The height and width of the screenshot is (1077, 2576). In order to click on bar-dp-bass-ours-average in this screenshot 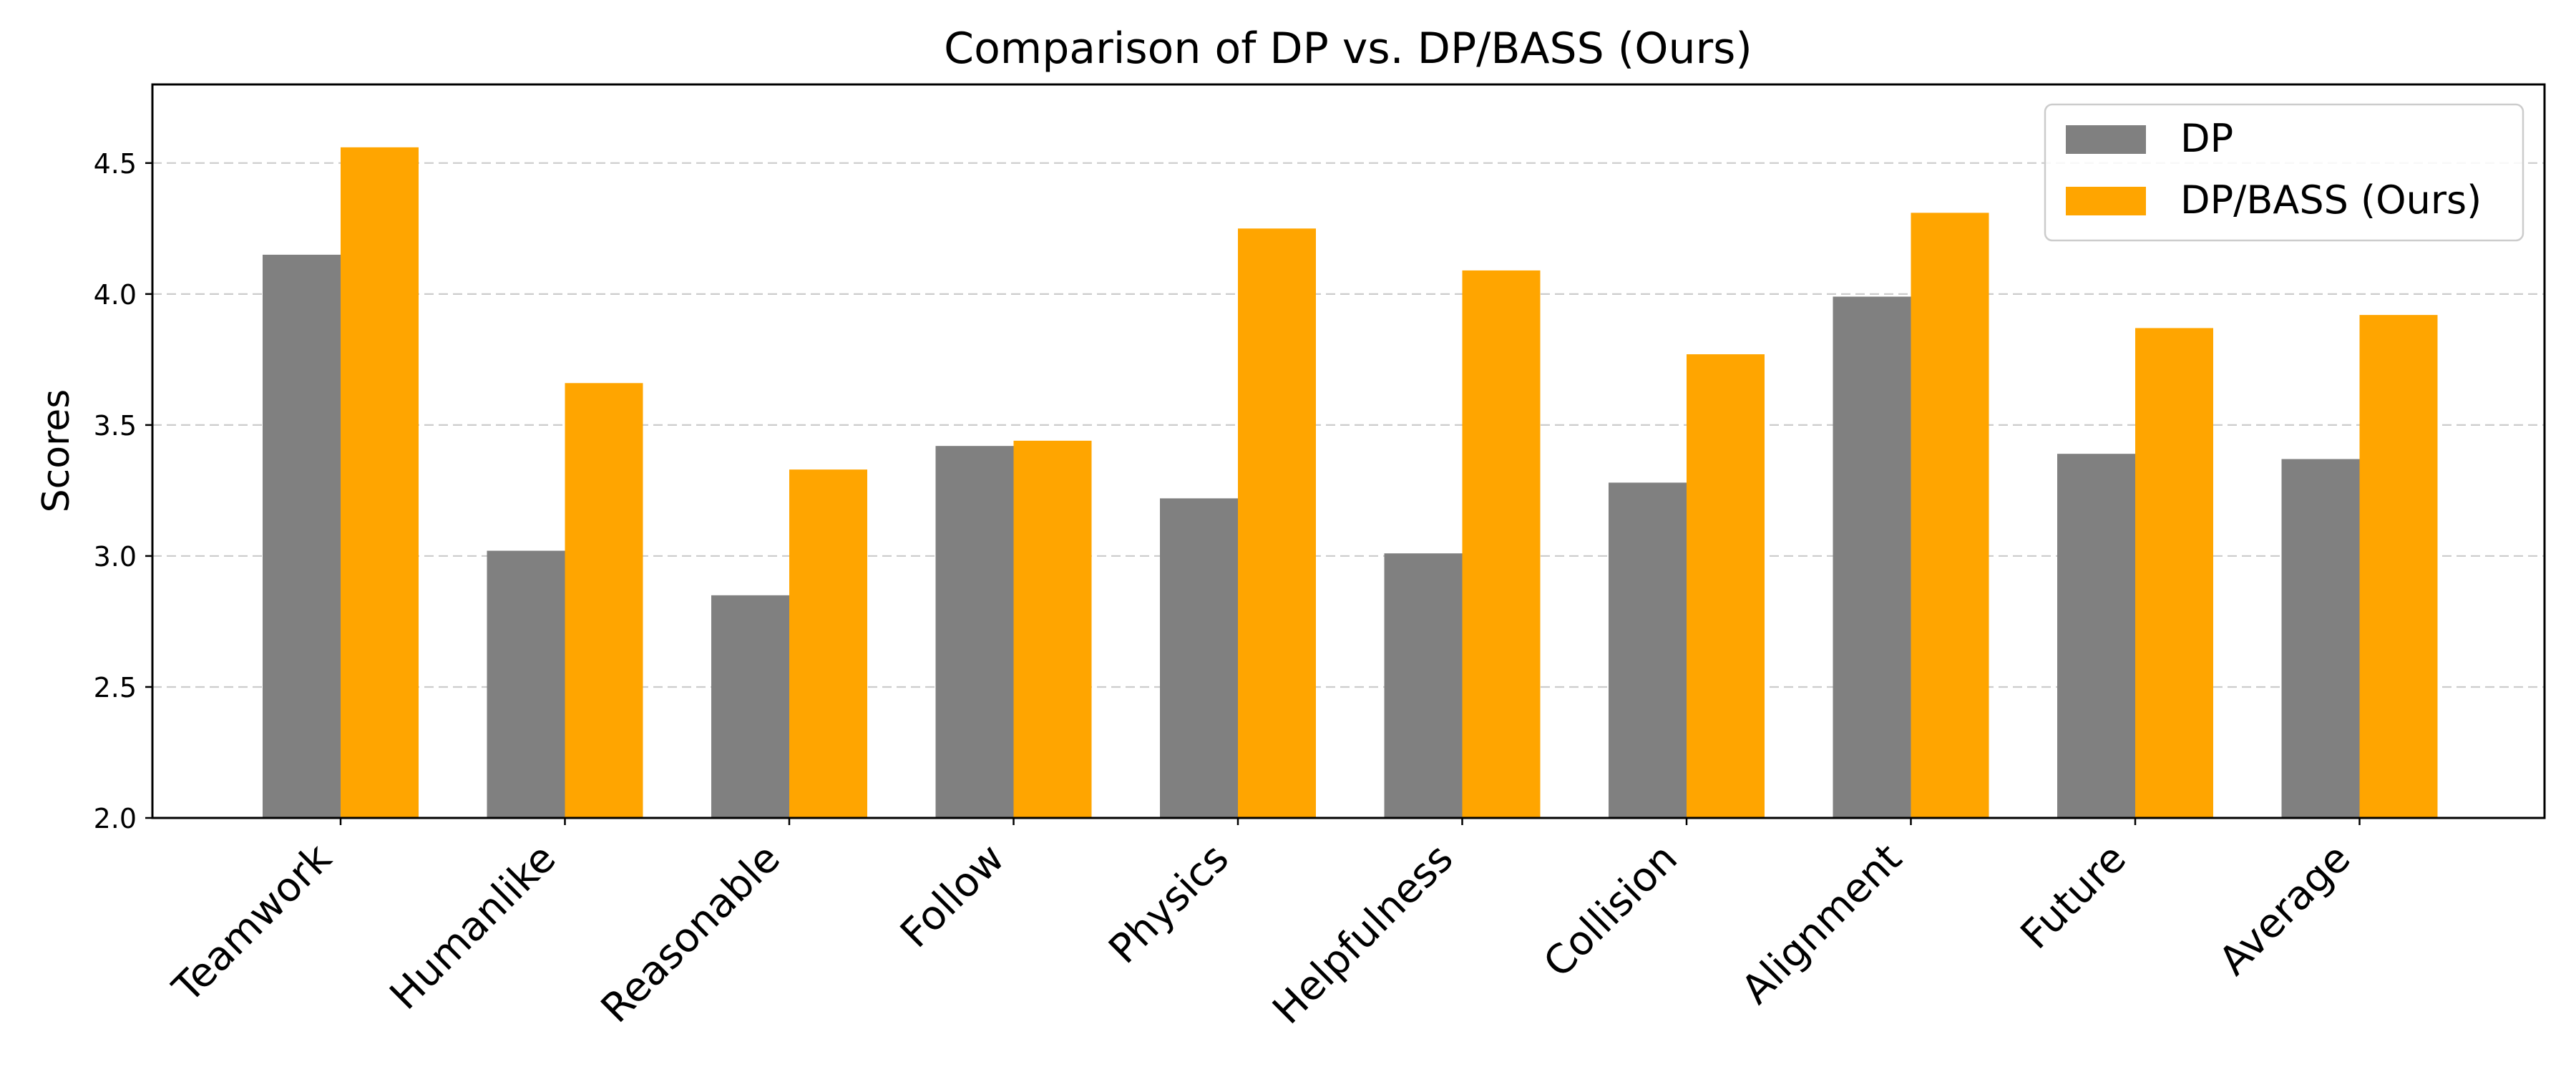, I will do `click(2398, 567)`.